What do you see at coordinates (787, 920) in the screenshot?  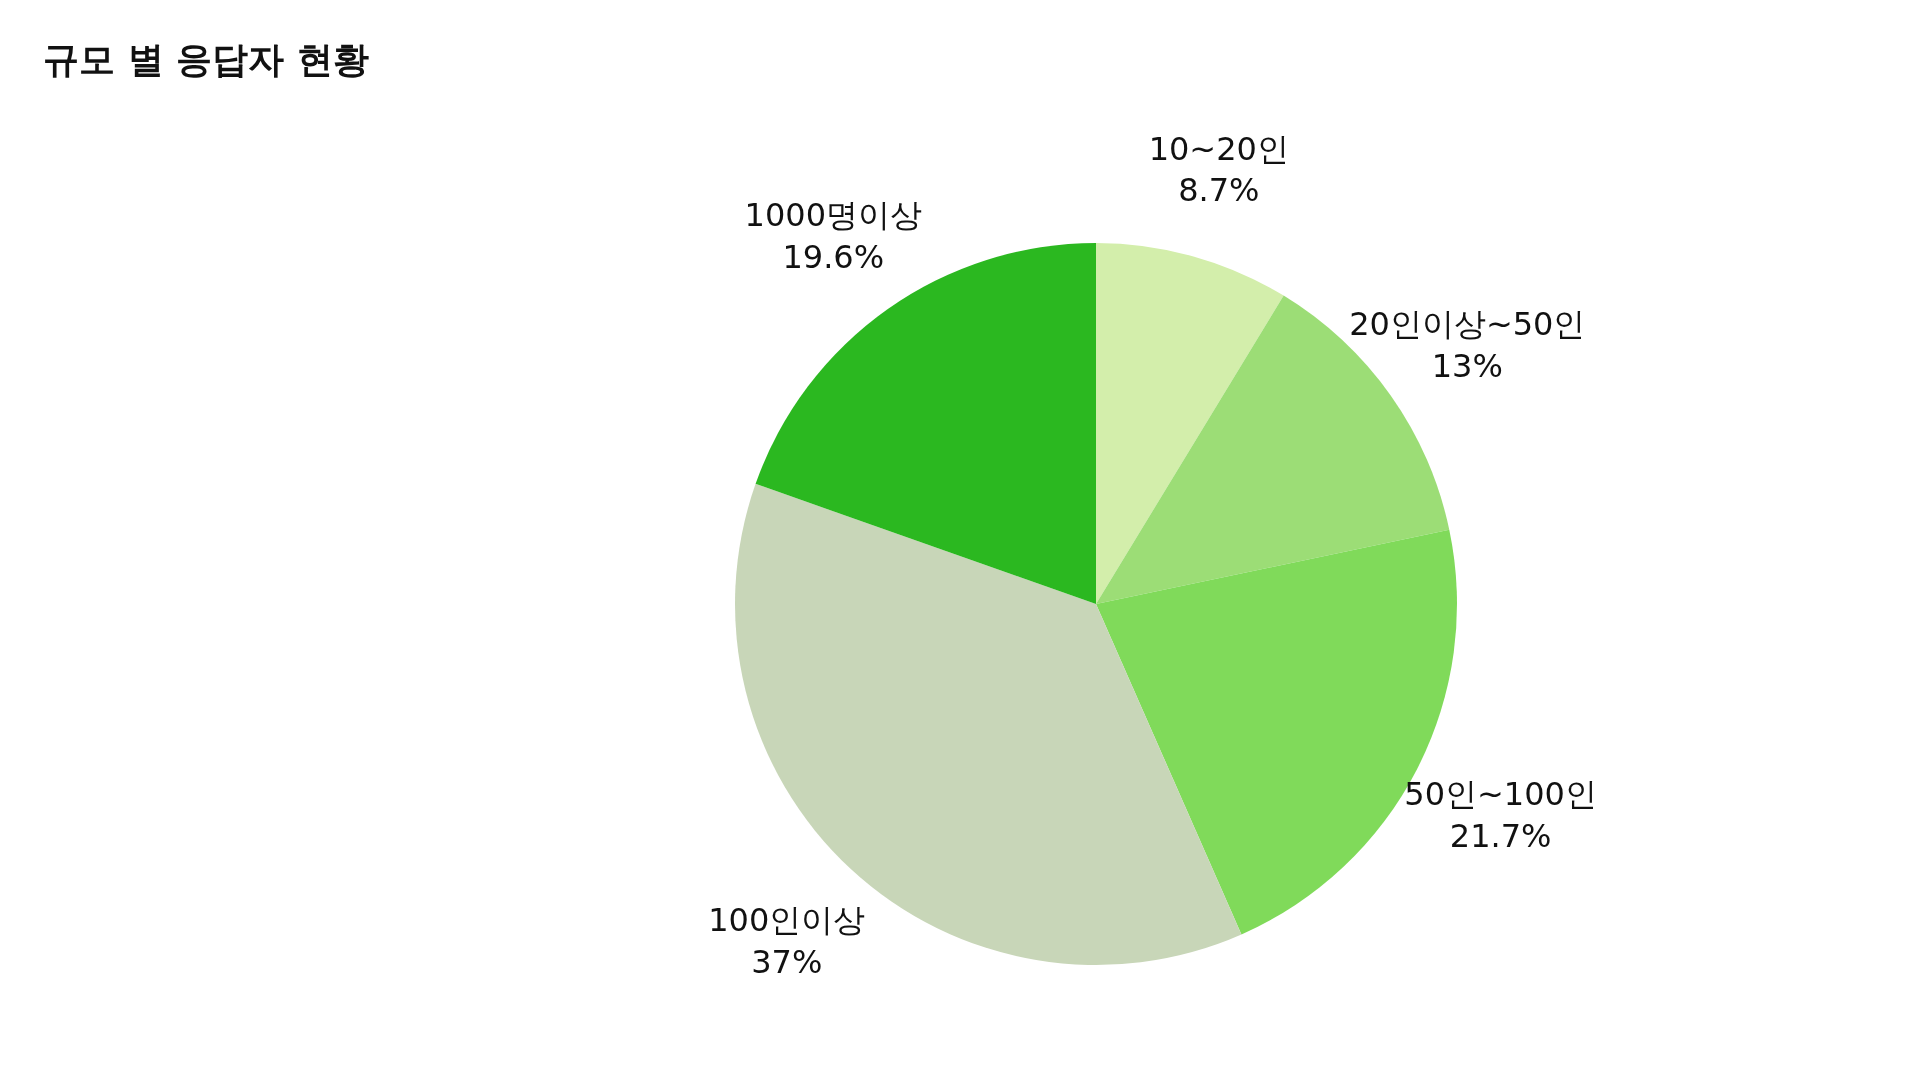 I see `slice-label: 100인이상` at bounding box center [787, 920].